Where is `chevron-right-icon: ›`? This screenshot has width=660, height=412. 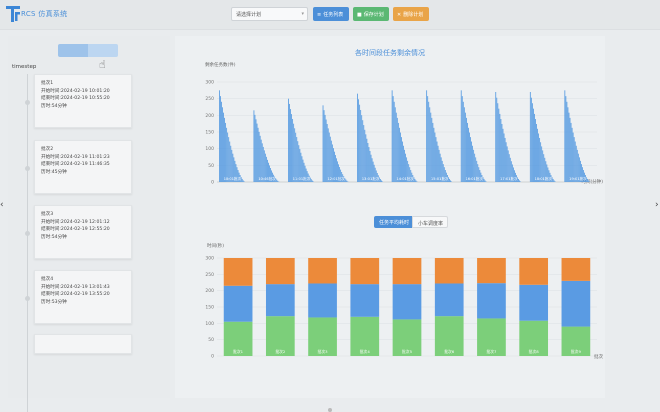
chevron-right-icon: › is located at coordinates (657, 205).